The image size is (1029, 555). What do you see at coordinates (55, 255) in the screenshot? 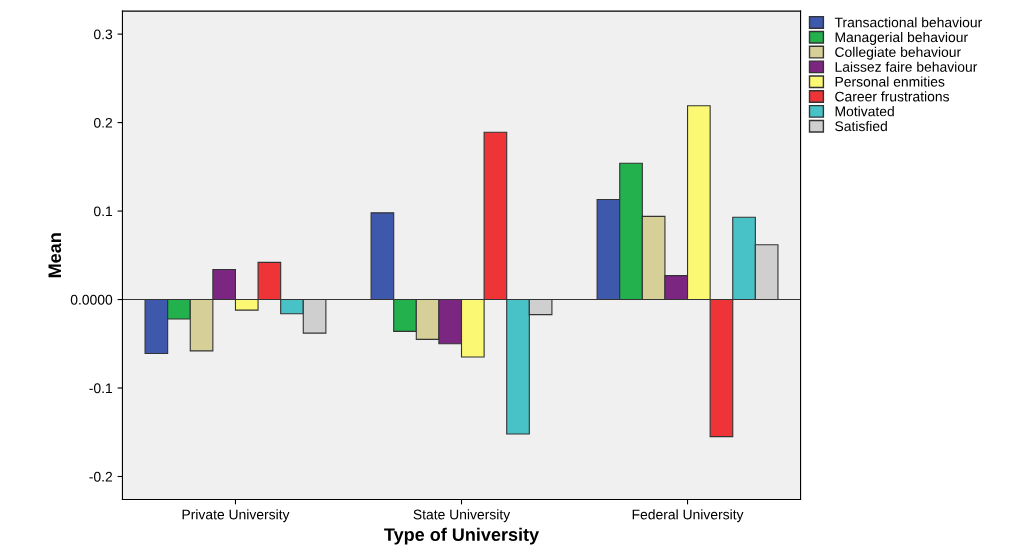
I see `y-axis-title: Mean` at bounding box center [55, 255].